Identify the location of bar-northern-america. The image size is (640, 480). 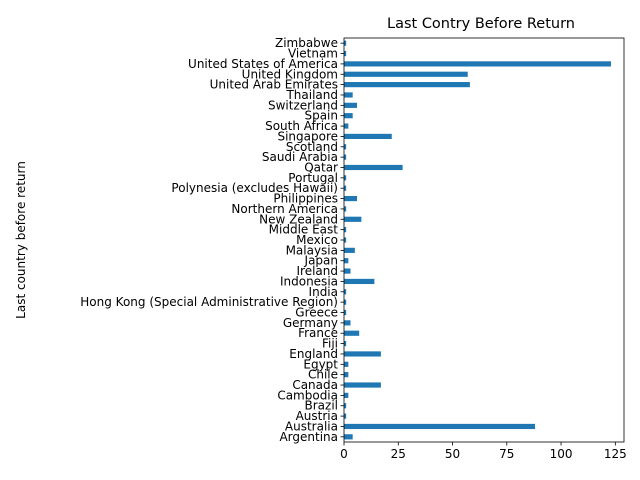
(345, 209).